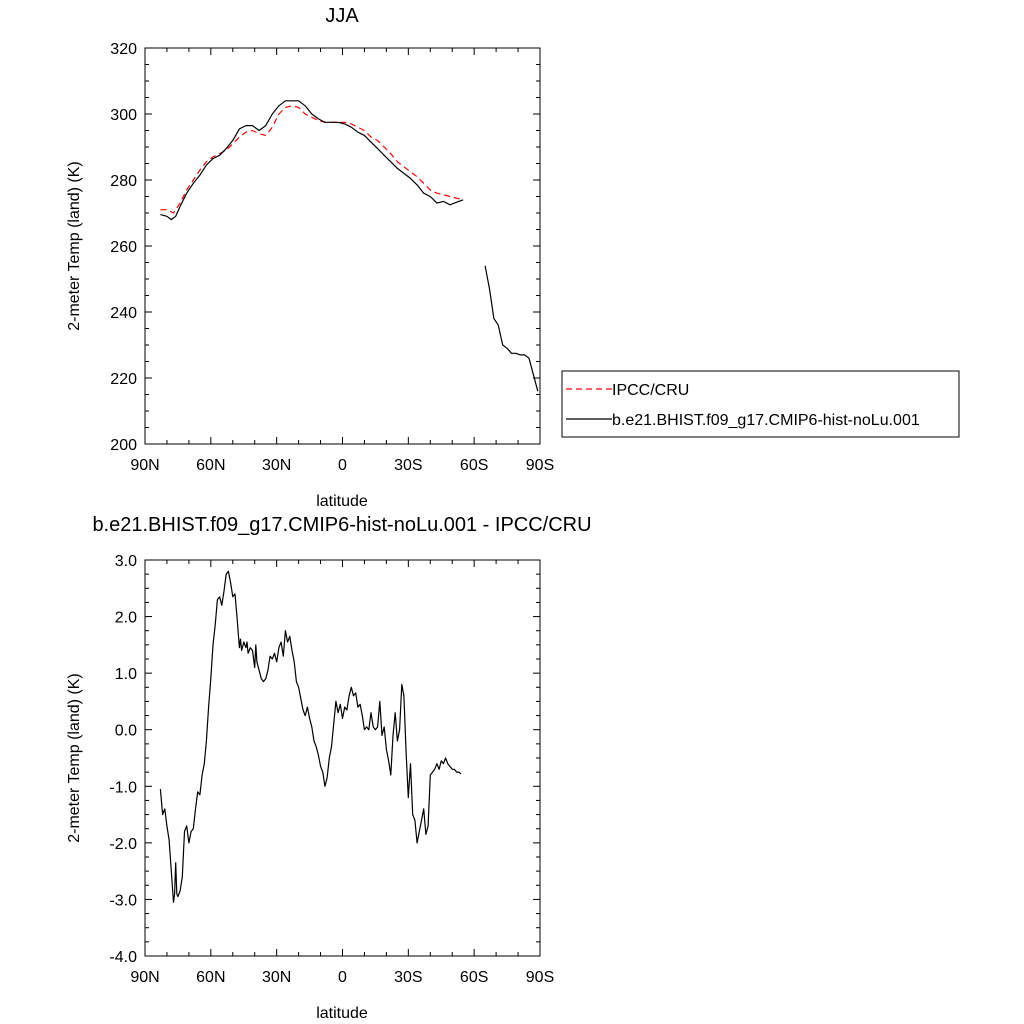 Image resolution: width=1024 pixels, height=1024 pixels. Describe the element at coordinates (123, 379) in the screenshot. I see `y-tick-label: 220` at that location.